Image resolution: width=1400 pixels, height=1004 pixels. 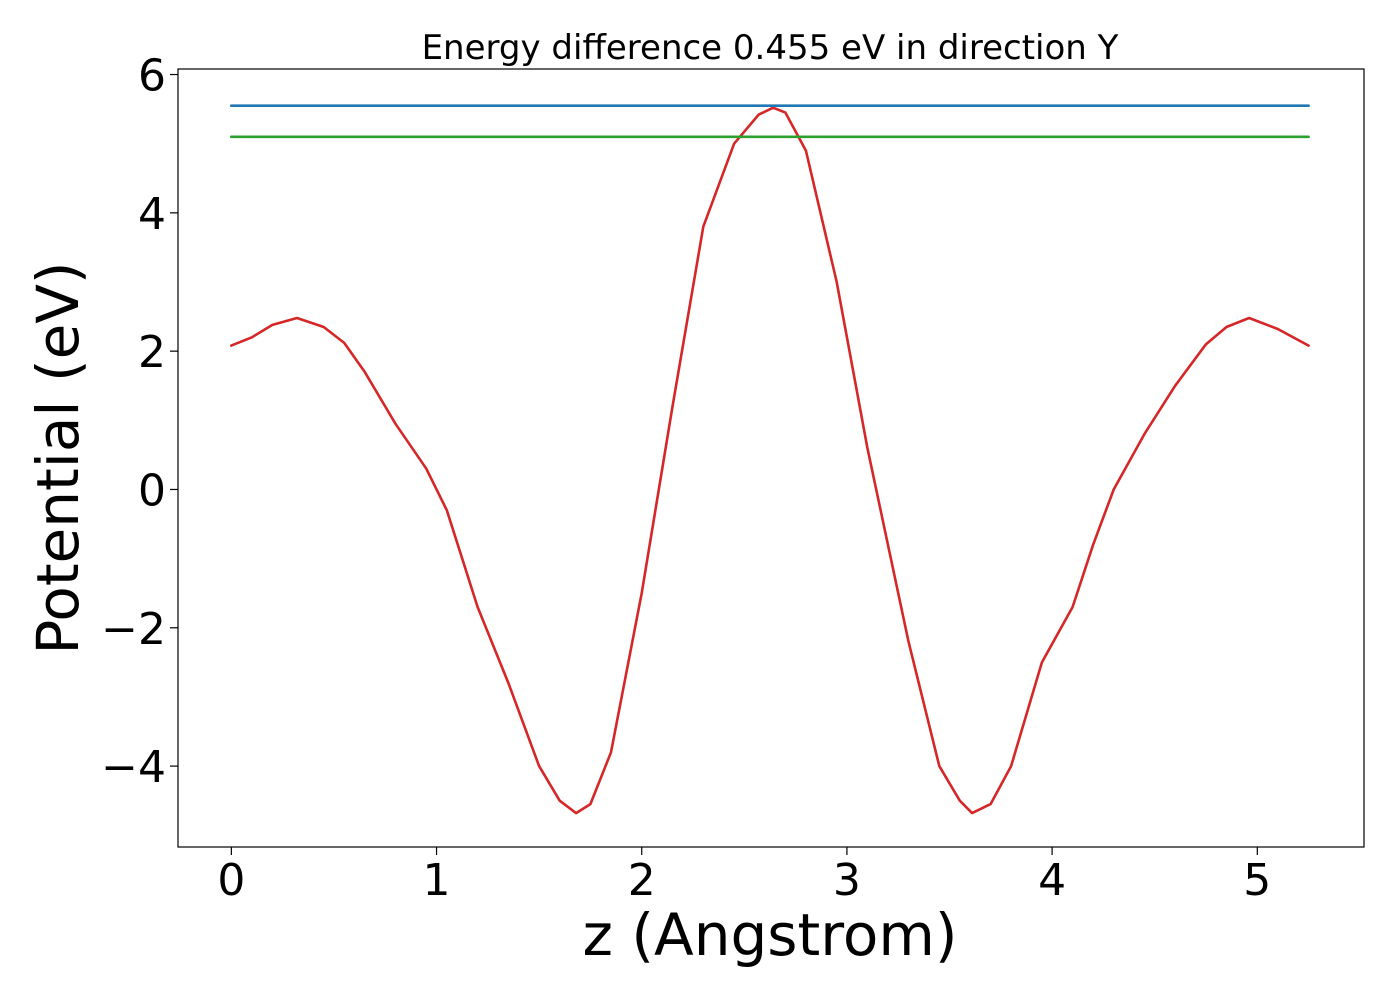 I want to click on y-tick-label-1: −2, so click(x=133, y=629).